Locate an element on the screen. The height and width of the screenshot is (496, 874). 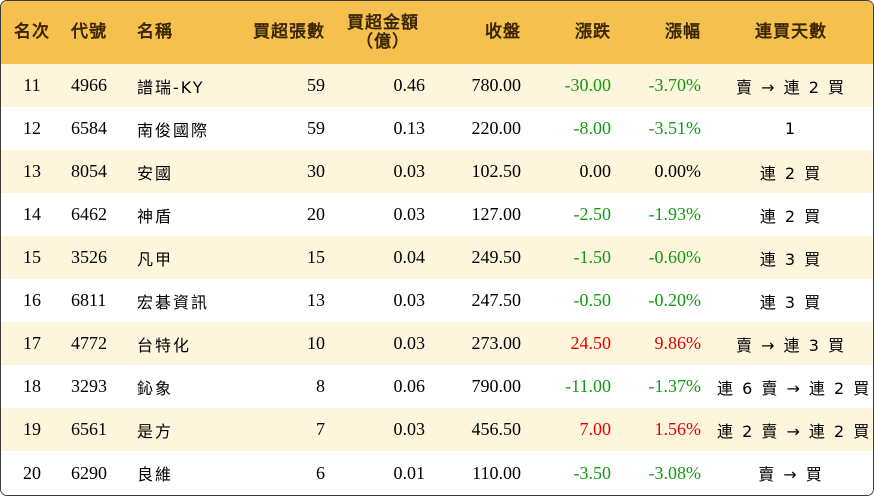
cell-close: 220.00 is located at coordinates (496, 128).